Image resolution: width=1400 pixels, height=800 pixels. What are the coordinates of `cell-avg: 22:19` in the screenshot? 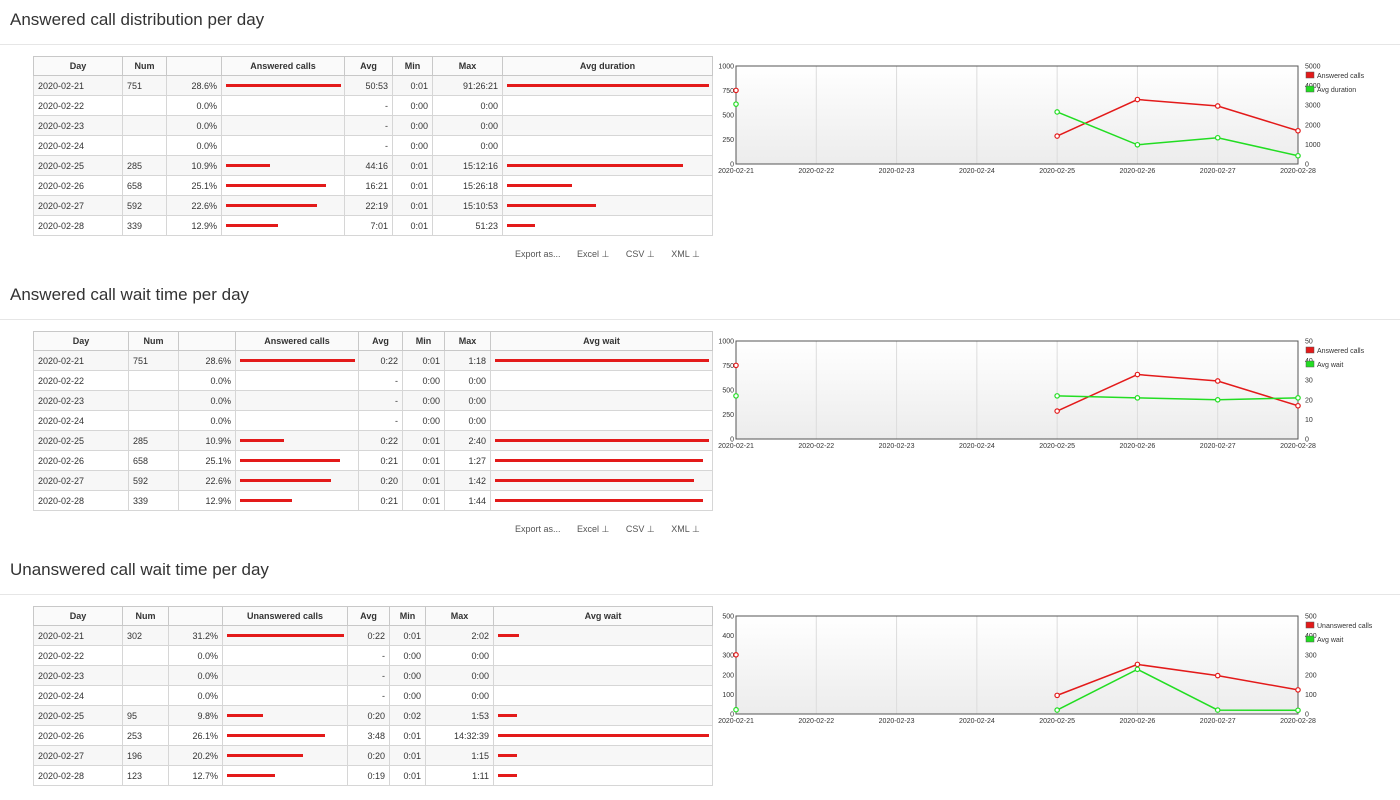 It's located at (368, 205).